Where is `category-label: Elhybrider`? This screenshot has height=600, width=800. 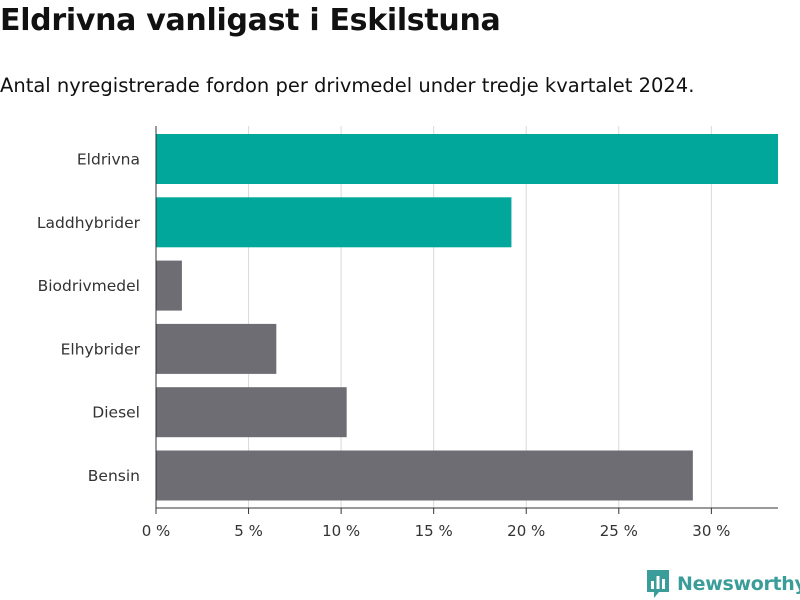
category-label: Elhybrider is located at coordinates (101, 349).